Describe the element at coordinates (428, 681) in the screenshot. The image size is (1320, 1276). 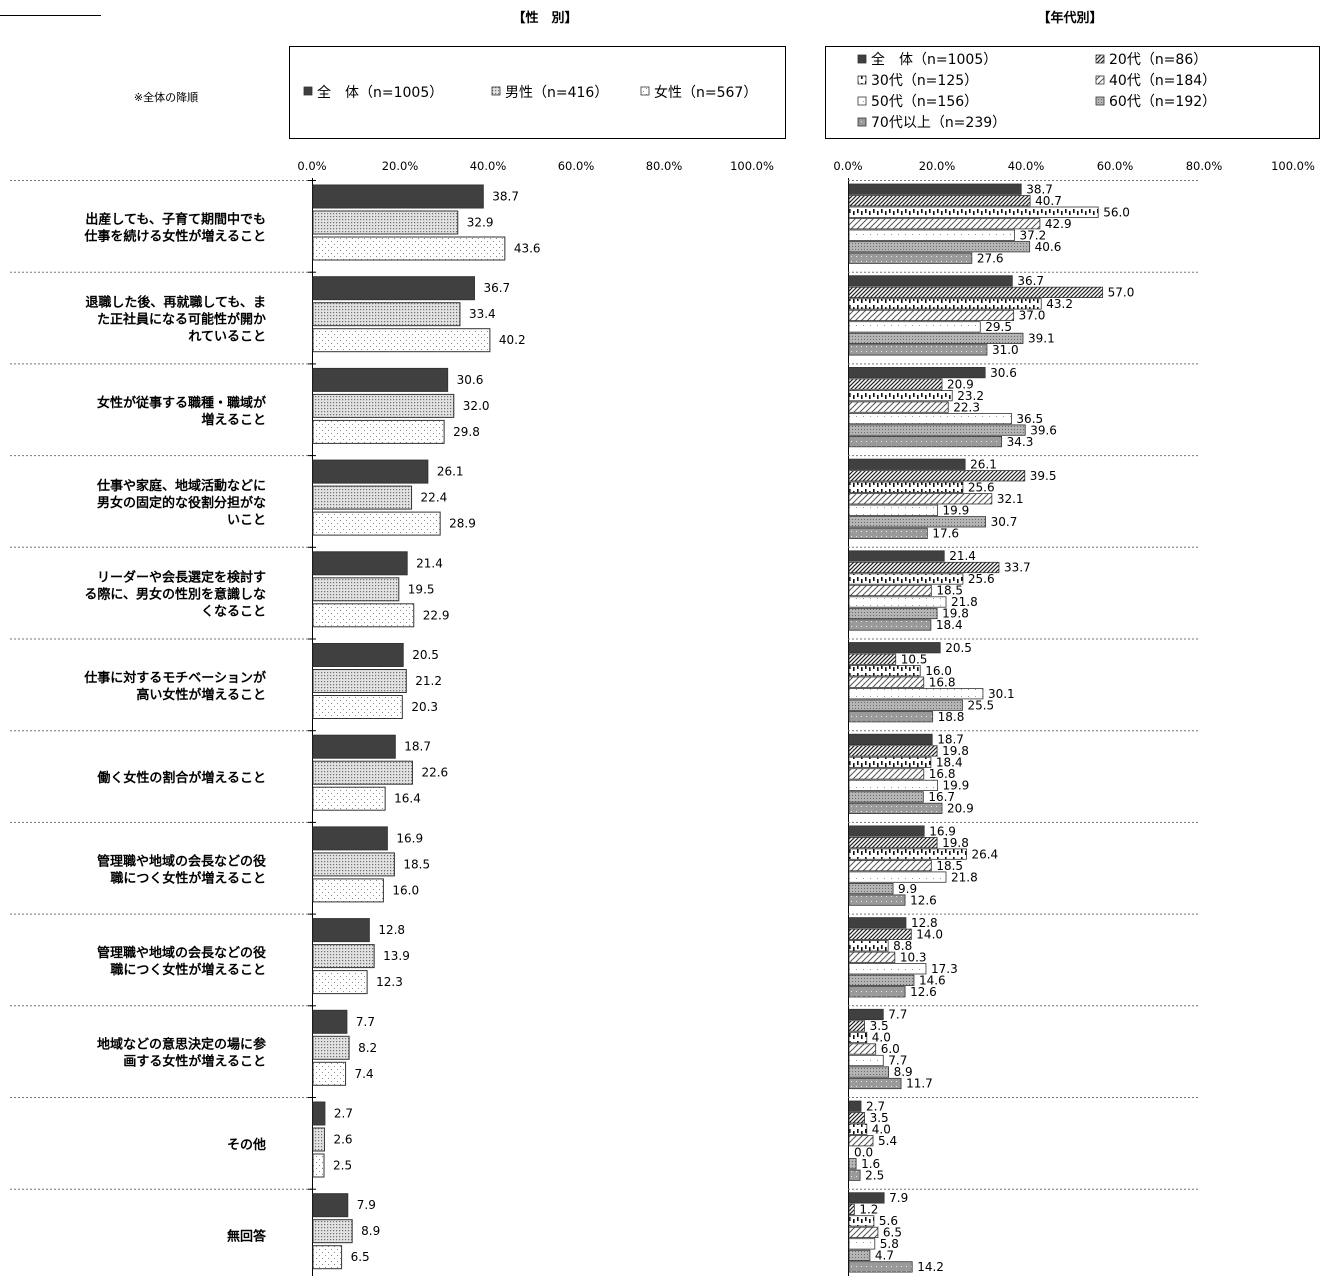
I see `gender-data-label: 21.2` at that location.